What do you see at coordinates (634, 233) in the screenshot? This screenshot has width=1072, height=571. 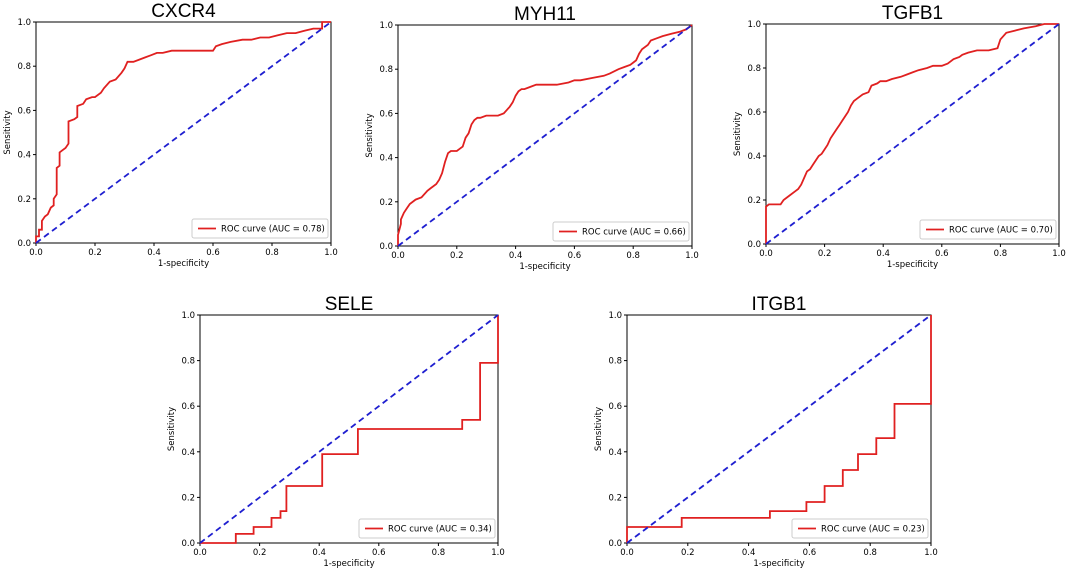 I see `legend-label: ROC curve (AUC = 0.66)` at bounding box center [634, 233].